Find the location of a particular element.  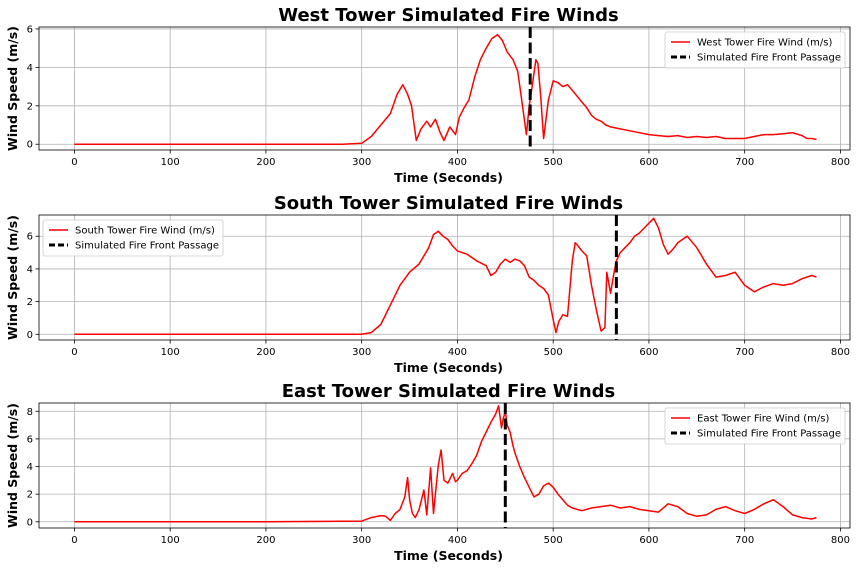

chart-title: South Tower Simulated Fire Winds is located at coordinates (448, 203).